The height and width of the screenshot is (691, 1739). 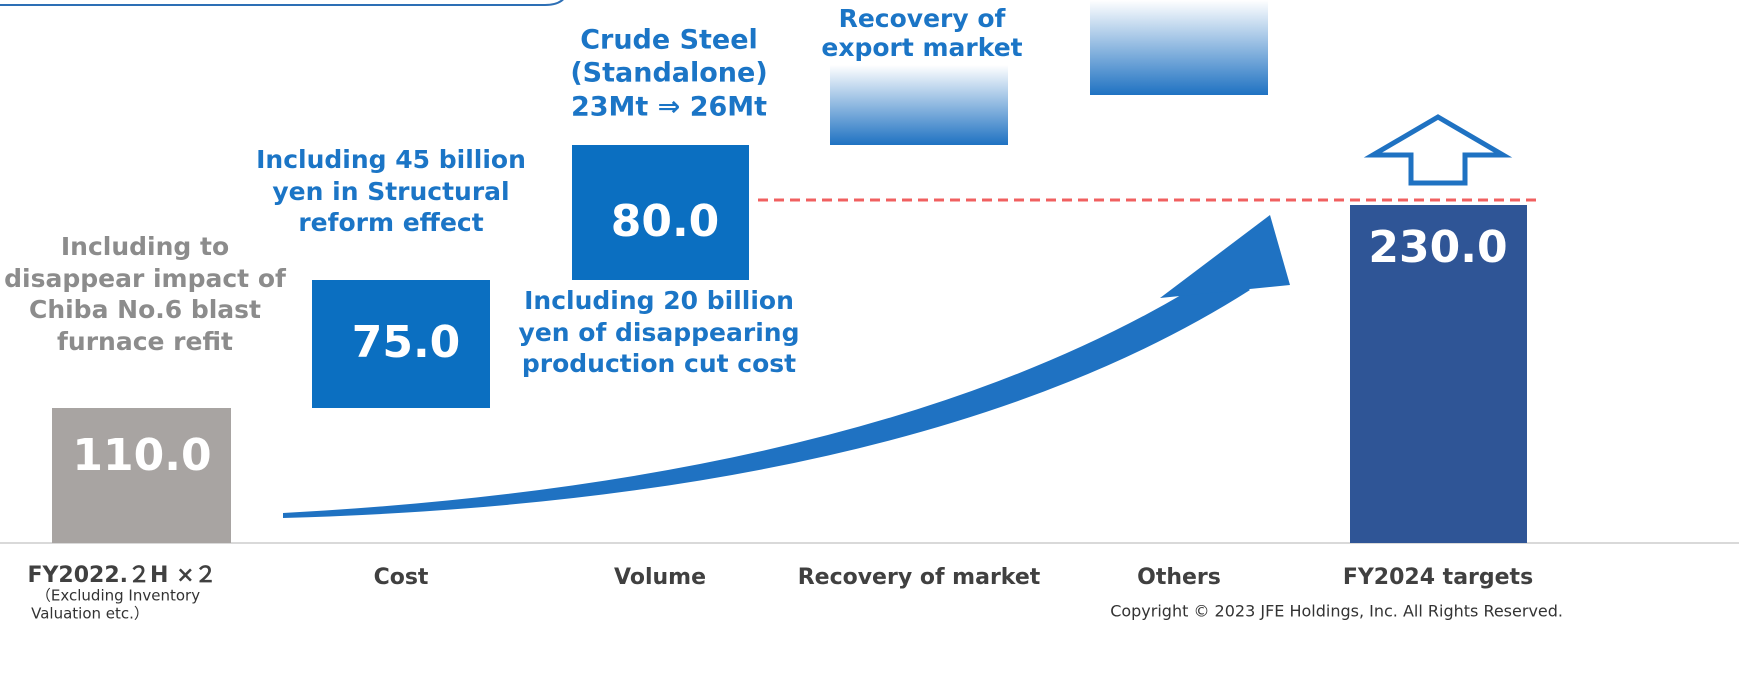 I want to click on annotation: furnace refit, so click(x=145, y=341).